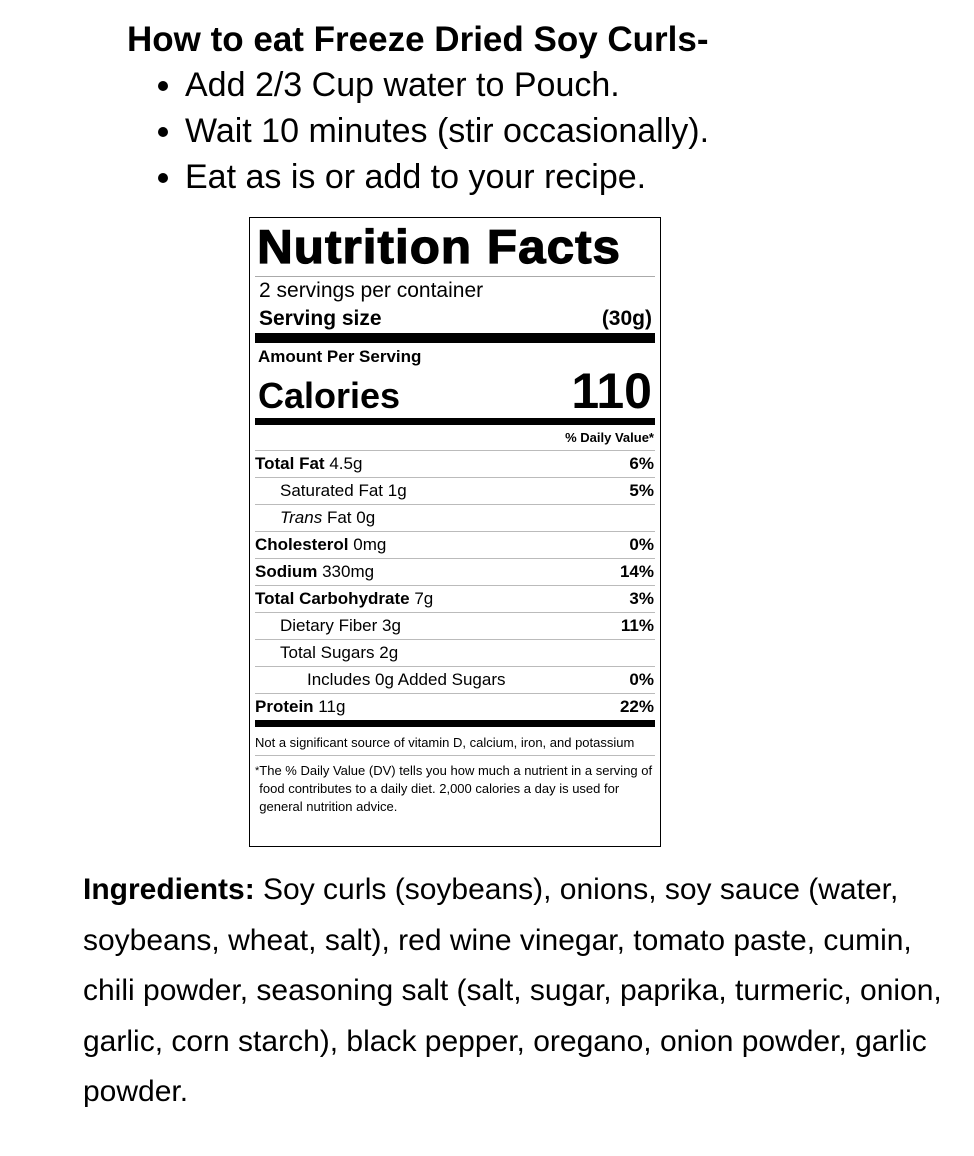 The width and height of the screenshot is (974, 1156). Describe the element at coordinates (455, 517) in the screenshot. I see `nutrient-row: Trans Fat 0g` at that location.